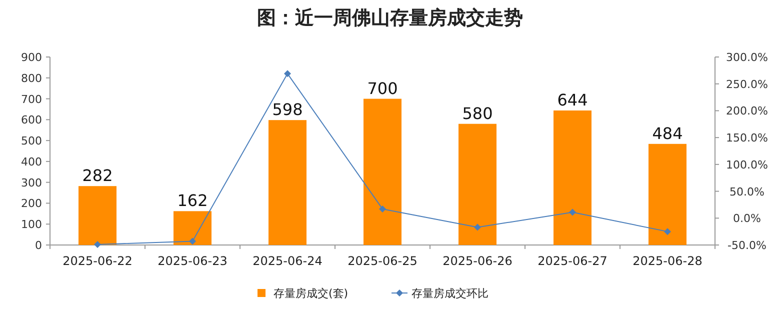 This screenshot has width=780, height=328. What do you see at coordinates (747, 111) in the screenshot?
I see `y2-tick-label: 200.0%` at bounding box center [747, 111].